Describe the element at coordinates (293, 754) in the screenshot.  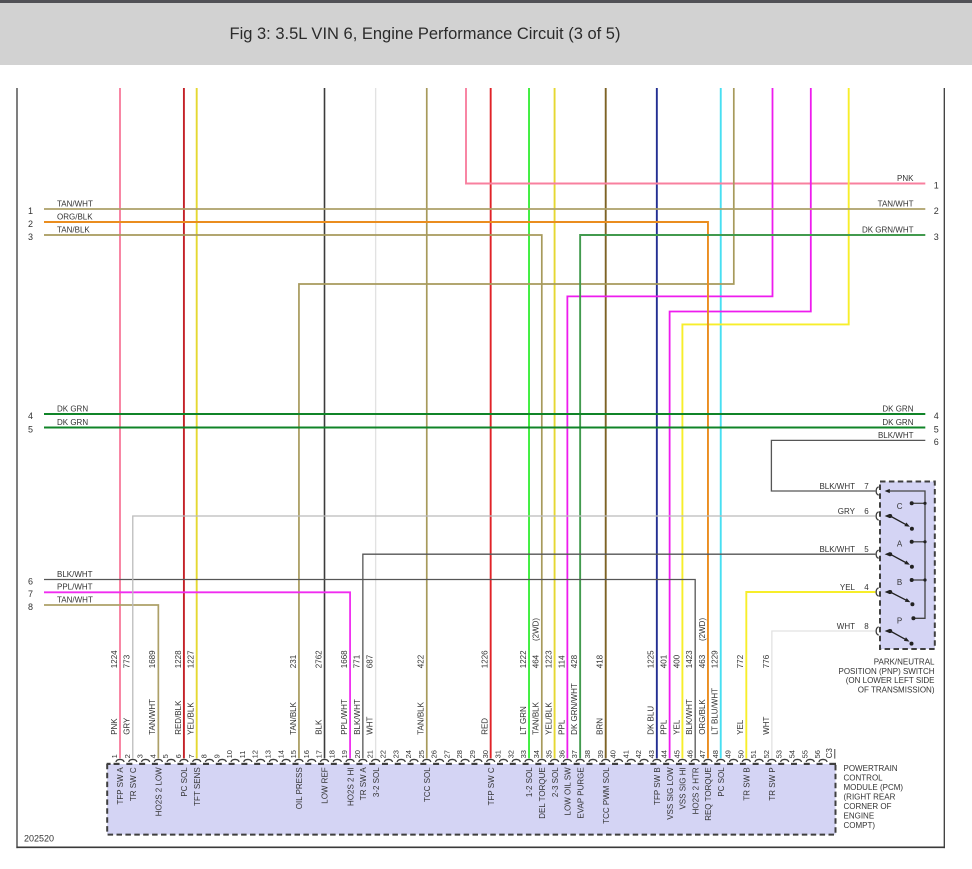
I see `svg-text: 15` at that location.